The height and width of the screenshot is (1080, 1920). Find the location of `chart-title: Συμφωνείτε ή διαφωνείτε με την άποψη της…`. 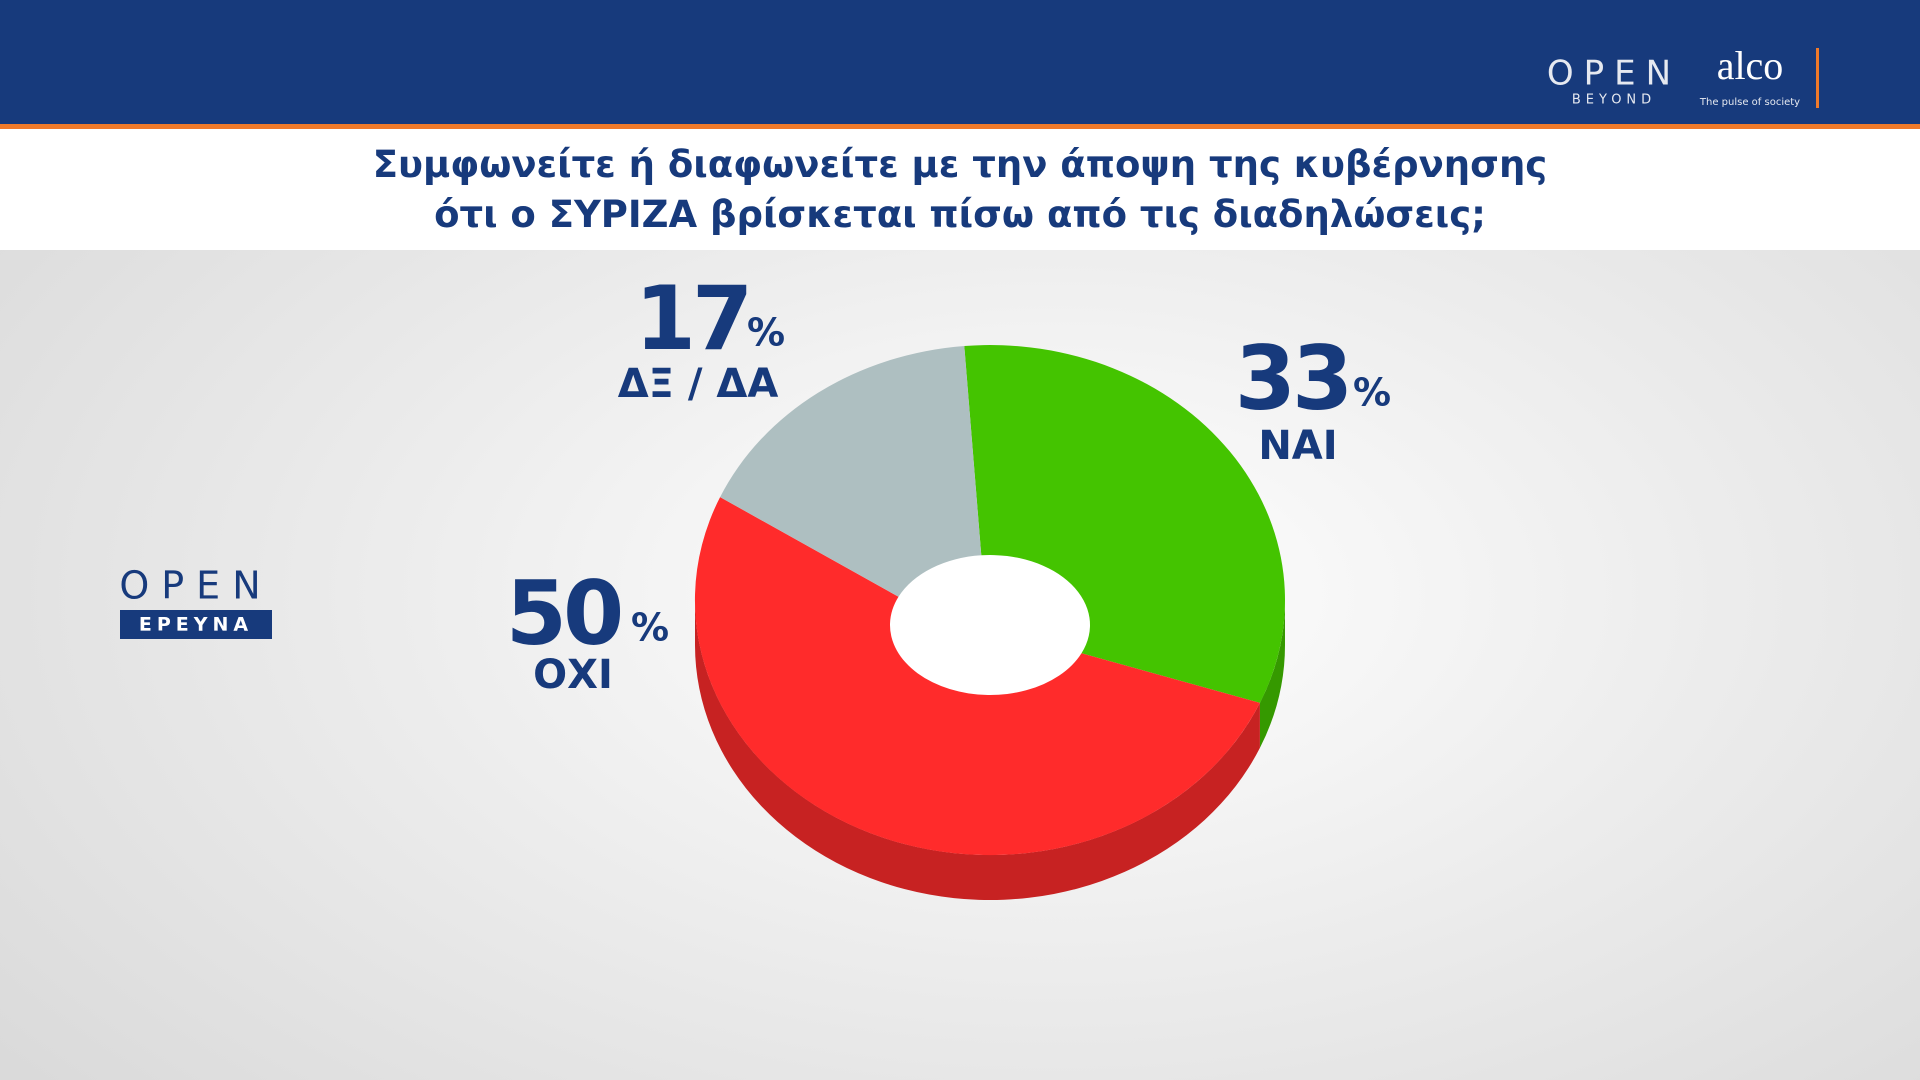

chart-title: Συμφωνείτε ή διαφωνείτε με την άποψη της… is located at coordinates (960, 189).